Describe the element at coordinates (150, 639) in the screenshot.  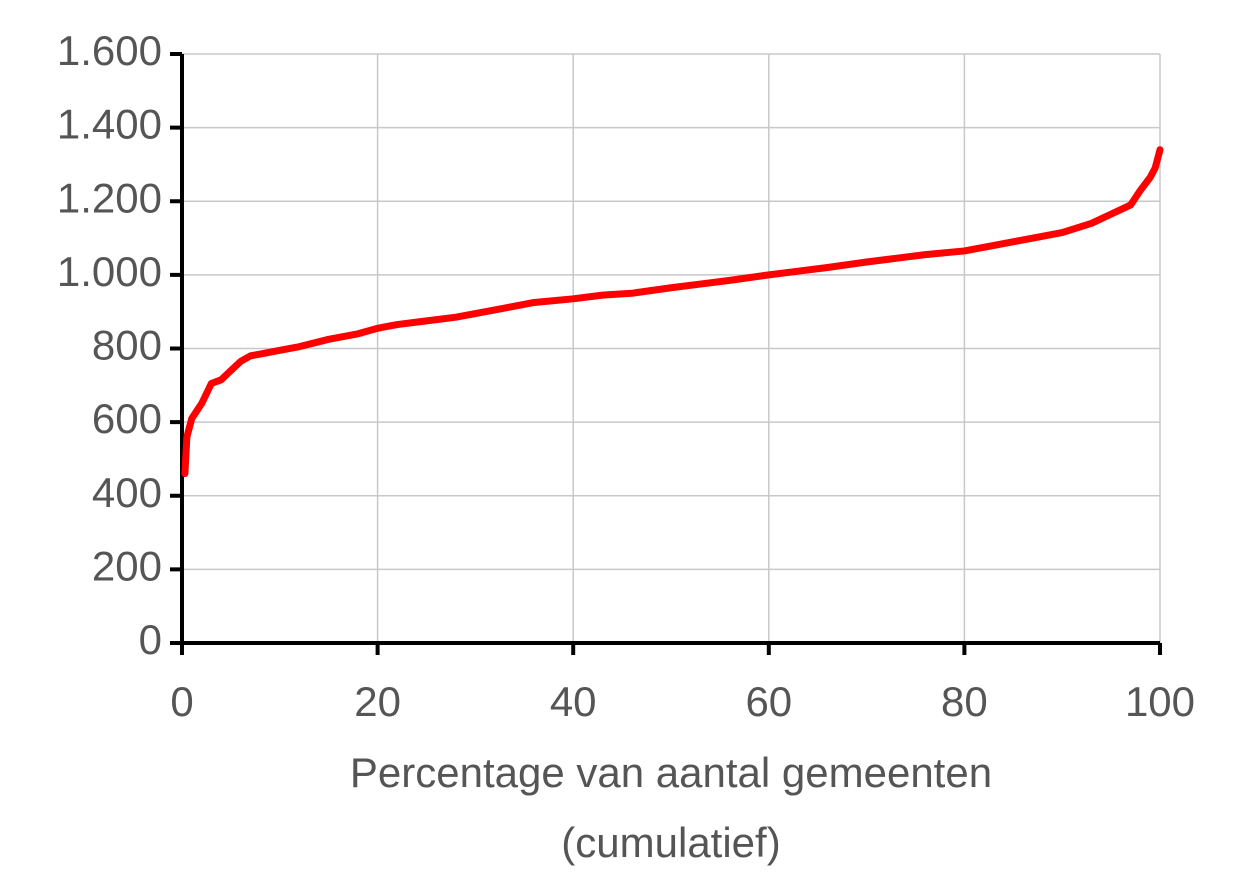
I see `y-tick-label: 0` at that location.